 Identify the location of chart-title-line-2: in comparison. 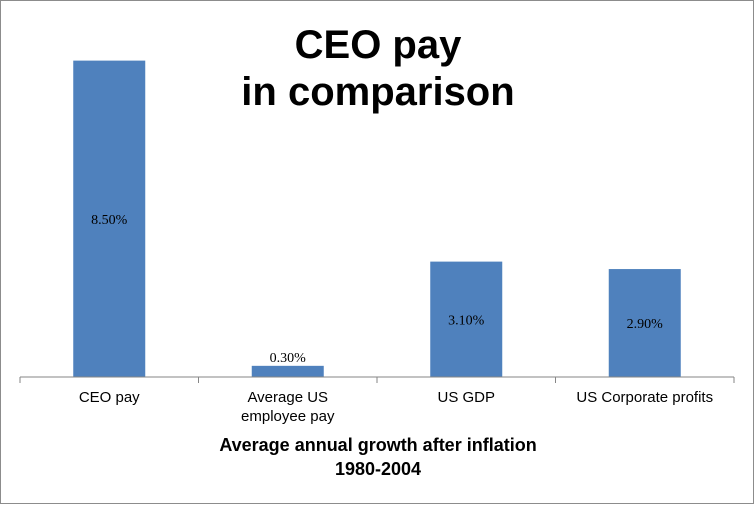
(377, 92).